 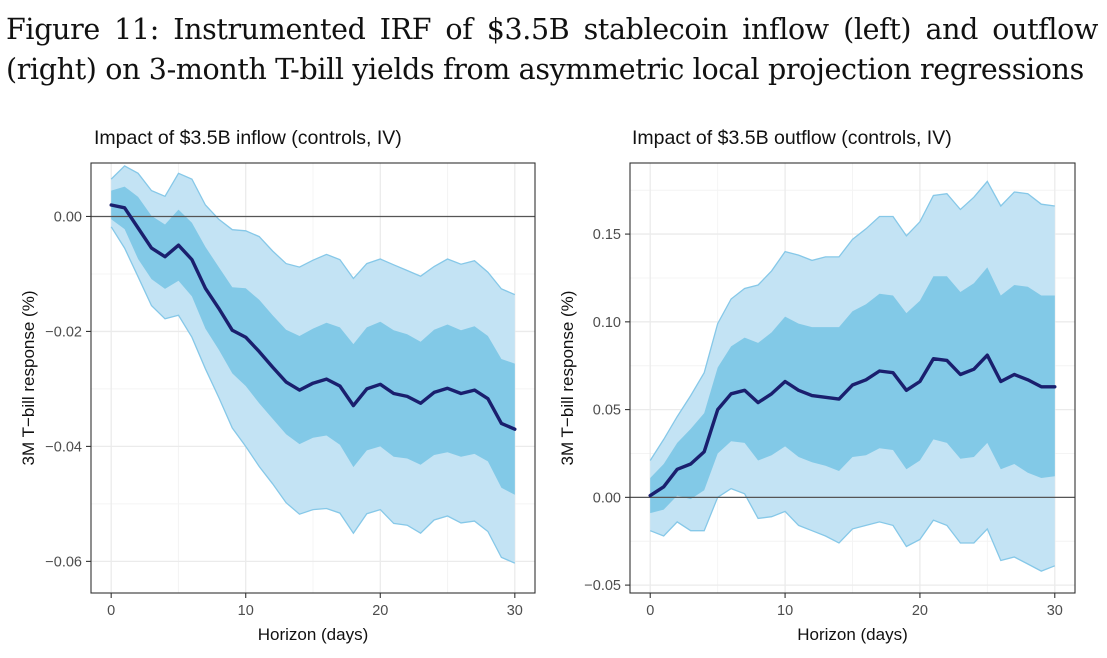 I want to click on chart-title: Impact of $3.5B outflow (controls, IV), so click(x=792, y=138).